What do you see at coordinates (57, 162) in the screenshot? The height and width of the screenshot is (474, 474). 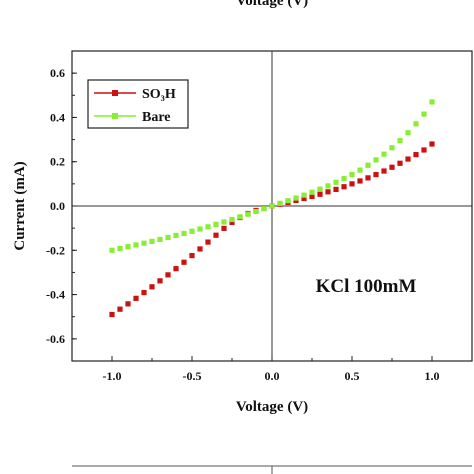 I see `y-tick-label: 0.2` at bounding box center [57, 162].